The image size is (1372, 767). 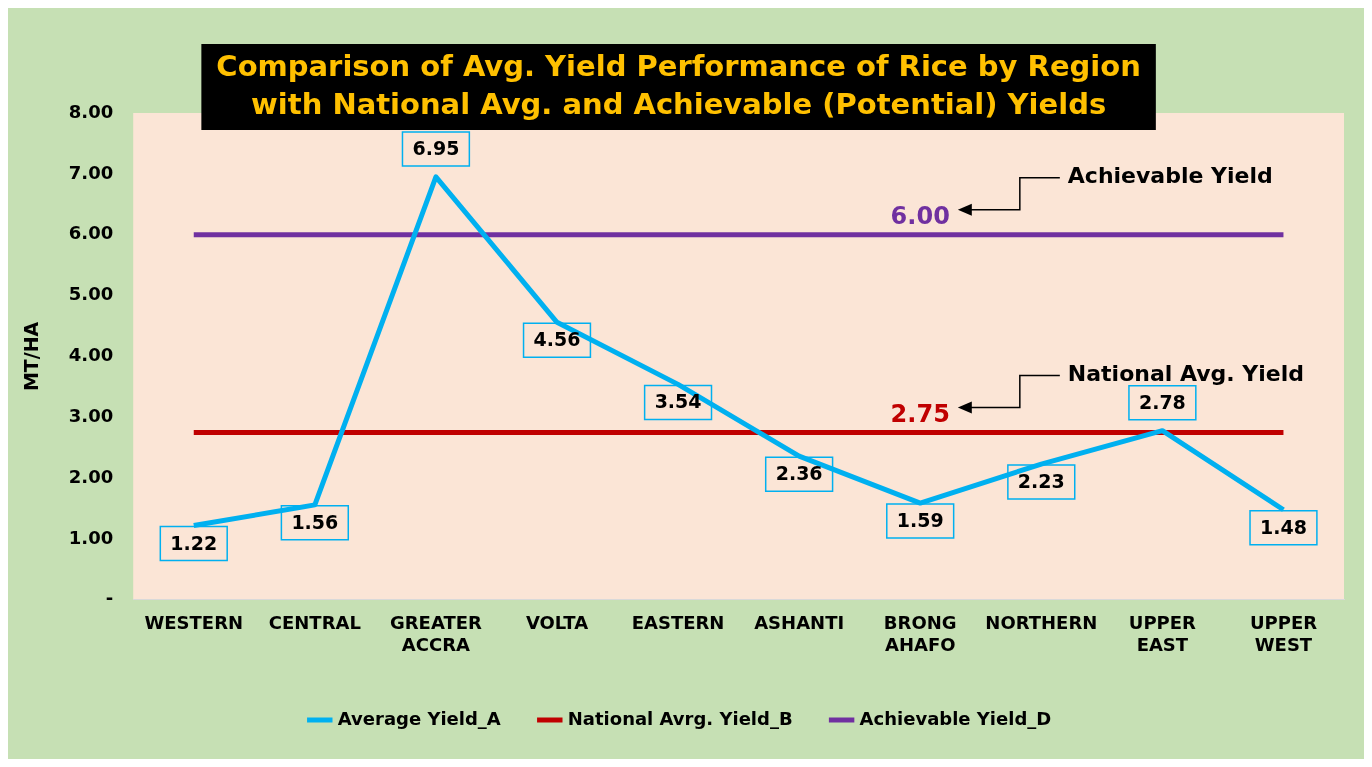 What do you see at coordinates (799, 473) in the screenshot?
I see `data-label: 2.36` at bounding box center [799, 473].